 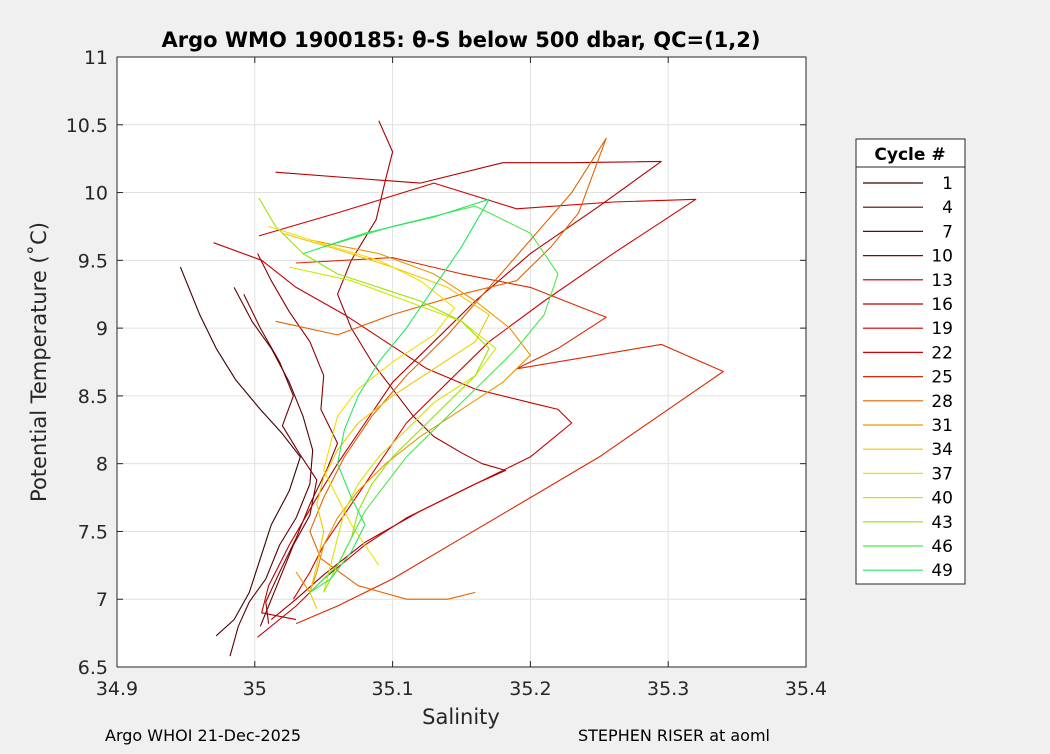 What do you see at coordinates (461, 717) in the screenshot?
I see `x-axis-label: Salinity` at bounding box center [461, 717].